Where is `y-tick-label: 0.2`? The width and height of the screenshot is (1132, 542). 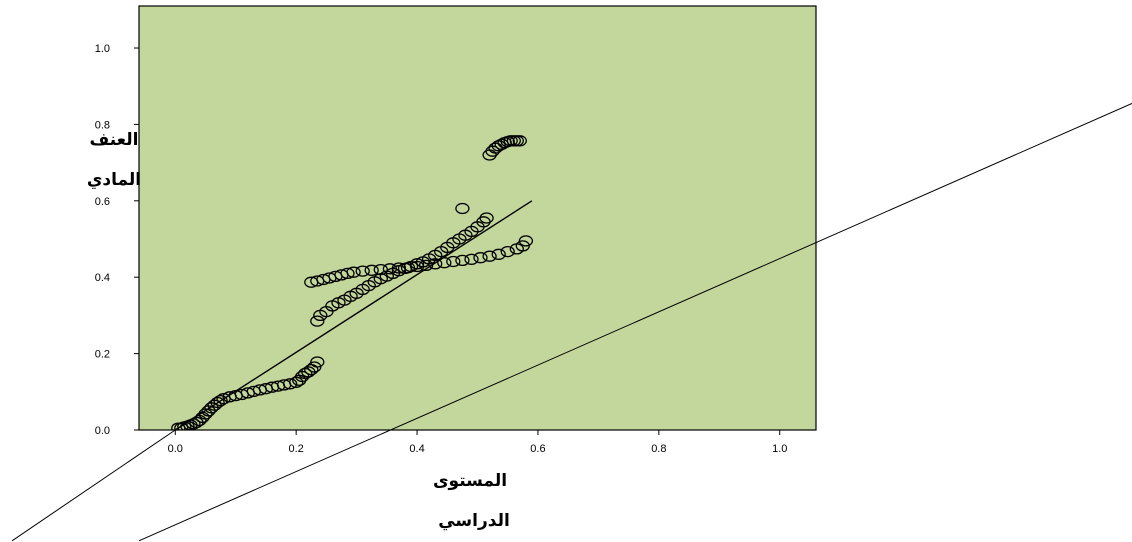 y-tick-label: 0.2 is located at coordinates (102, 355).